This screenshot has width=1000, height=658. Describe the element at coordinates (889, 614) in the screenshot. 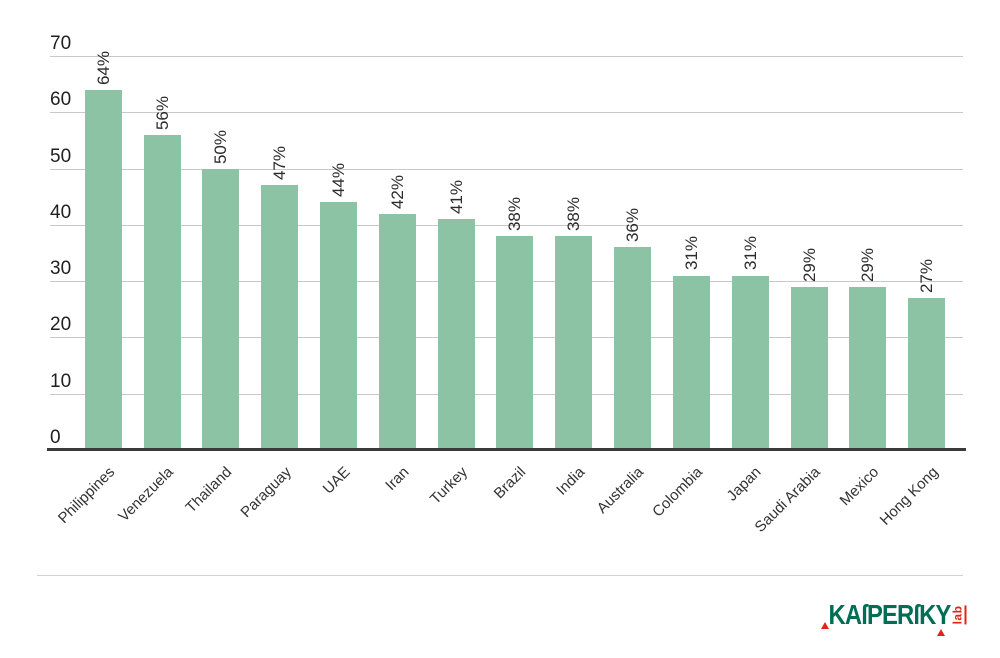

I see `kaspersky-wordmark: KAſPERſKY` at that location.